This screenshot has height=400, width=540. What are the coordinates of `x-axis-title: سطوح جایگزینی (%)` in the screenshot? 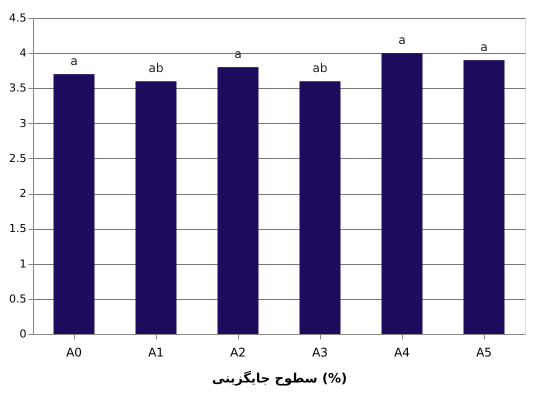 It's located at (280, 378).